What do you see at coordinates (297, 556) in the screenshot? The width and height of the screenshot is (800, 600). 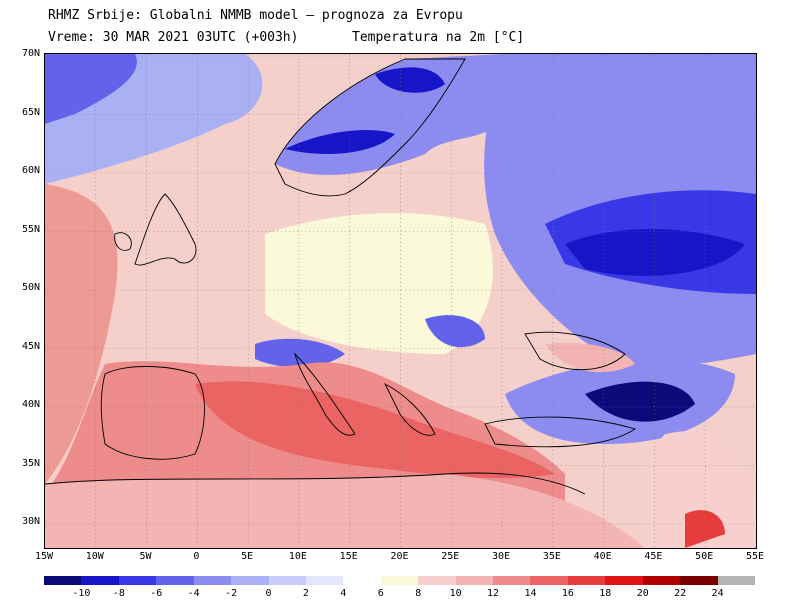 I see `lon-label: 10E` at bounding box center [297, 556].